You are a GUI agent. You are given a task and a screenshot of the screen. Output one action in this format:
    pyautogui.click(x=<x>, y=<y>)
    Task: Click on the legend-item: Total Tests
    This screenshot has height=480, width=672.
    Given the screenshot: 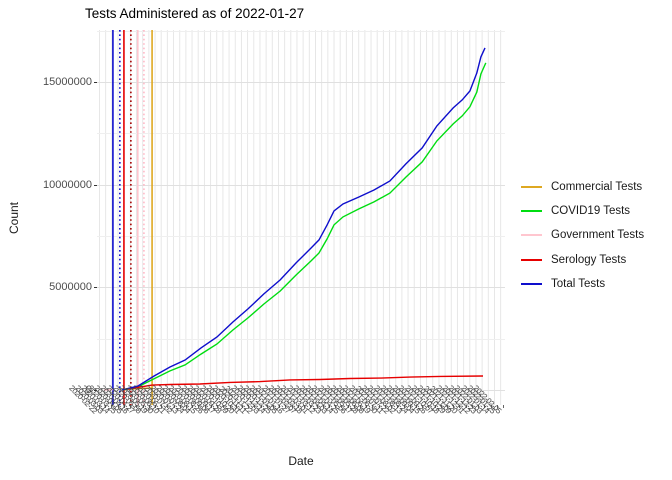 What is the action you would take?
    pyautogui.click(x=582, y=284)
    